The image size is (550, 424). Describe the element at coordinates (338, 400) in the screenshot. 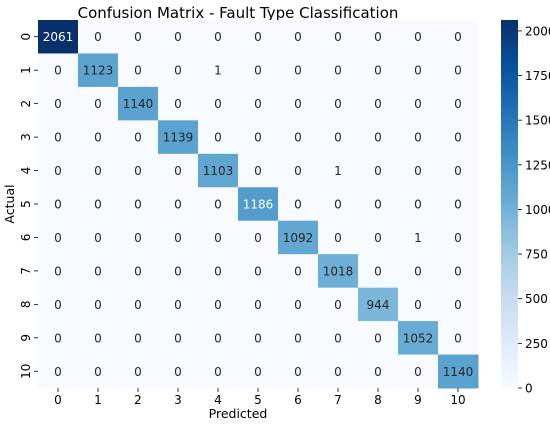

I see `x-tick-label: 7` at that location.